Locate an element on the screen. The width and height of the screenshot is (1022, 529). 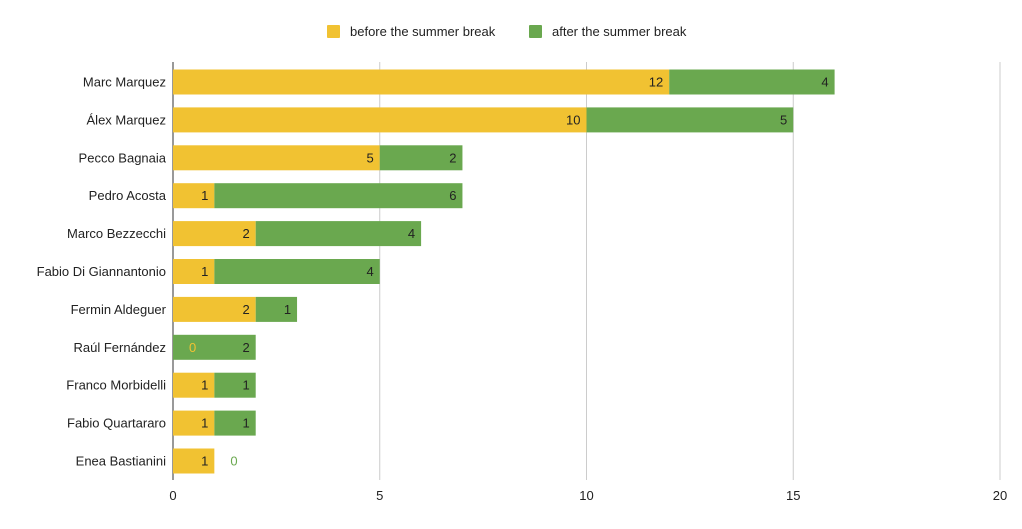
x-tick-label: 15 is located at coordinates (793, 495).